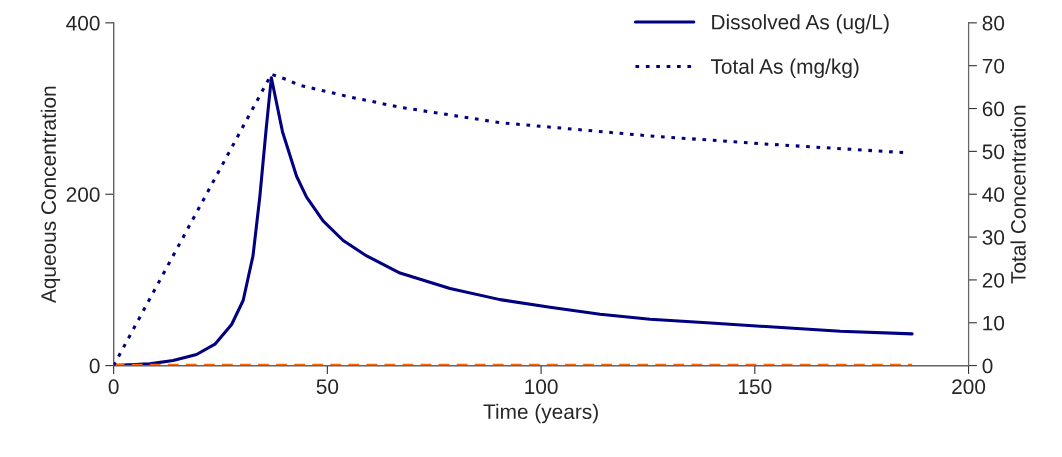 This screenshot has width=1062, height=457. I want to click on y-tick-label: 200, so click(83, 194).